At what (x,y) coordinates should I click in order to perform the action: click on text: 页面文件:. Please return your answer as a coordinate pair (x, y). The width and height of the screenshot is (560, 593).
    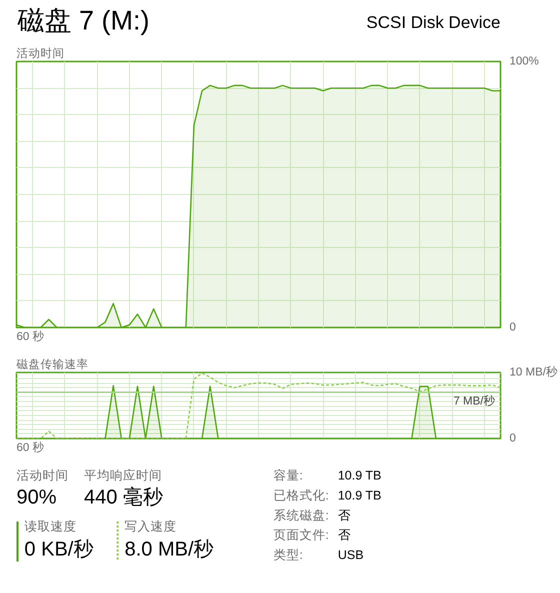
    Looking at the image, I should click on (301, 535).